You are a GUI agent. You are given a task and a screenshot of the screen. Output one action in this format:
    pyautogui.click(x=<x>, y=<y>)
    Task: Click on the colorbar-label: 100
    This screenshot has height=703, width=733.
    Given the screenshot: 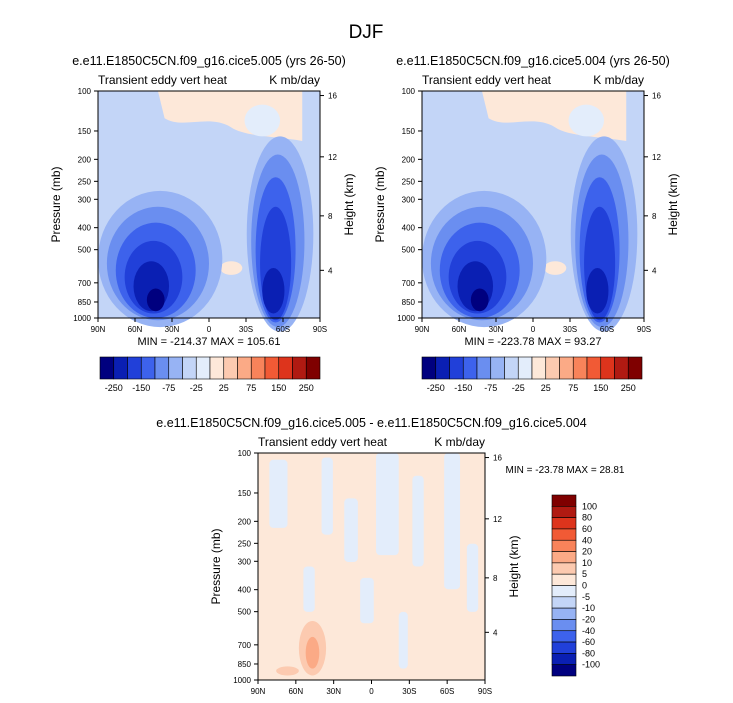 What is the action you would take?
    pyautogui.click(x=589, y=506)
    